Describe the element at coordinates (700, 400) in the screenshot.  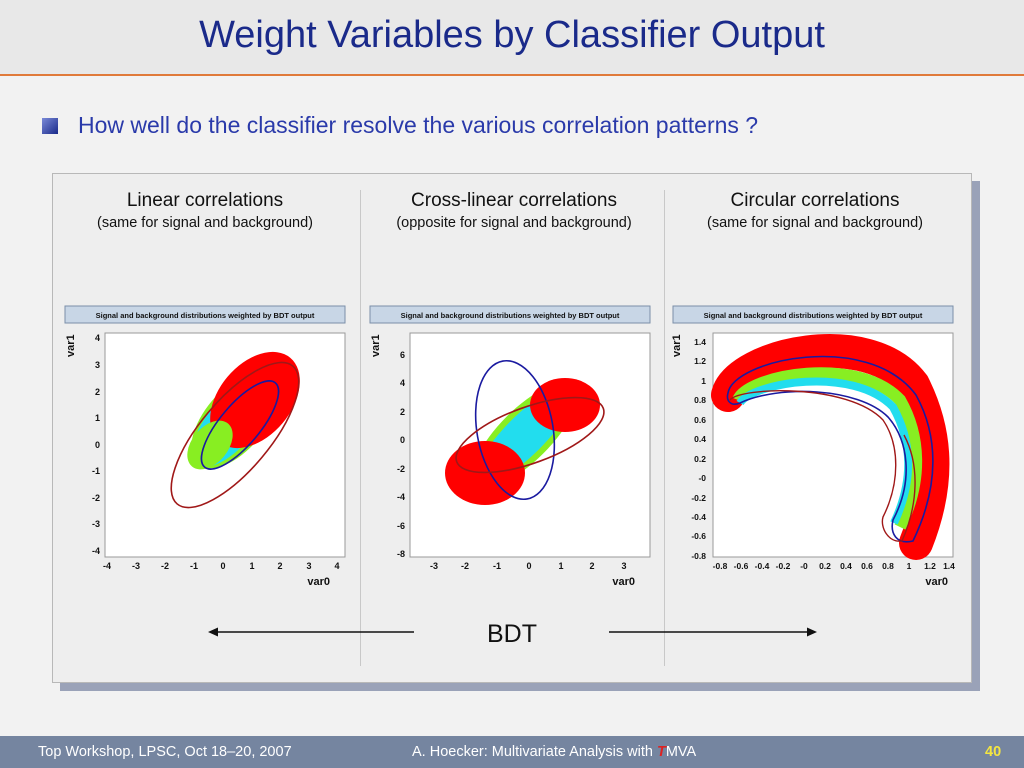
I see `y-tick-label: 0.8` at that location.